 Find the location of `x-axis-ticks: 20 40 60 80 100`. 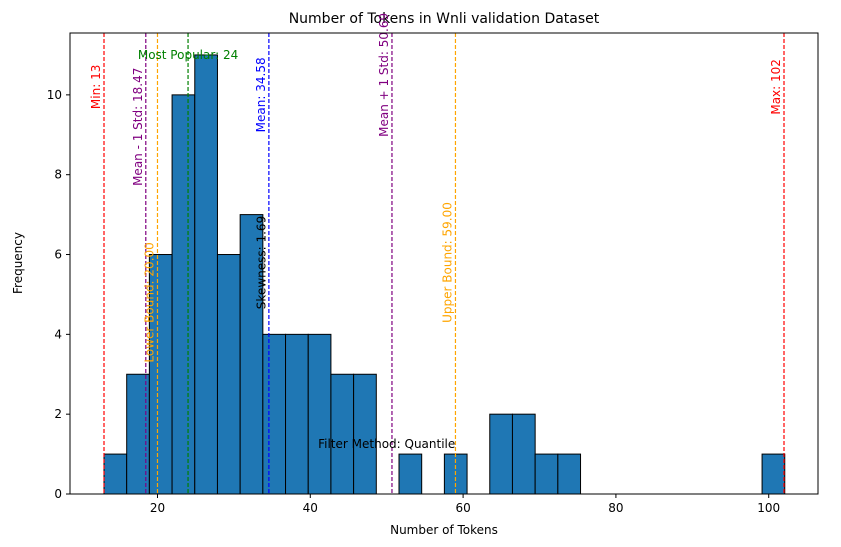

x-axis-ticks: 20 40 60 80 100 is located at coordinates (465, 504).